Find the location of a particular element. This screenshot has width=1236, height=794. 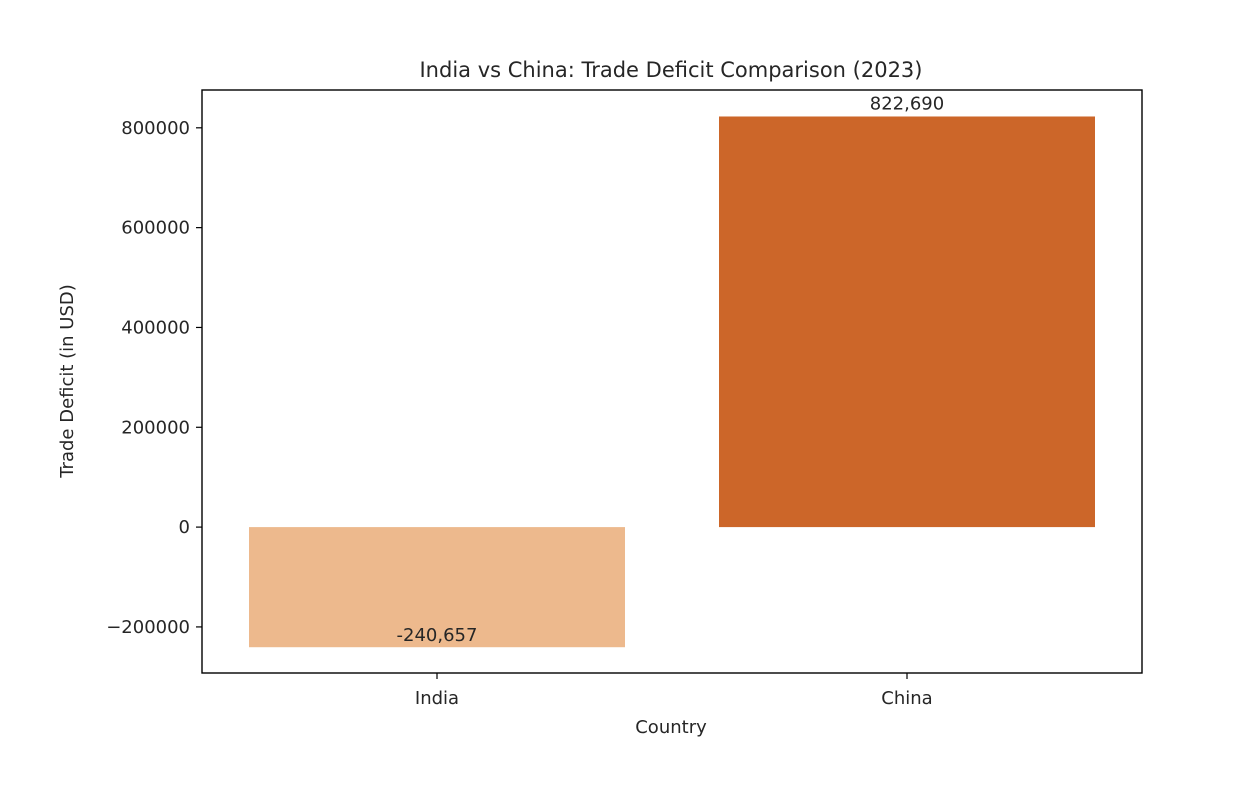

data-label-china: 822,690 is located at coordinates (907, 103).